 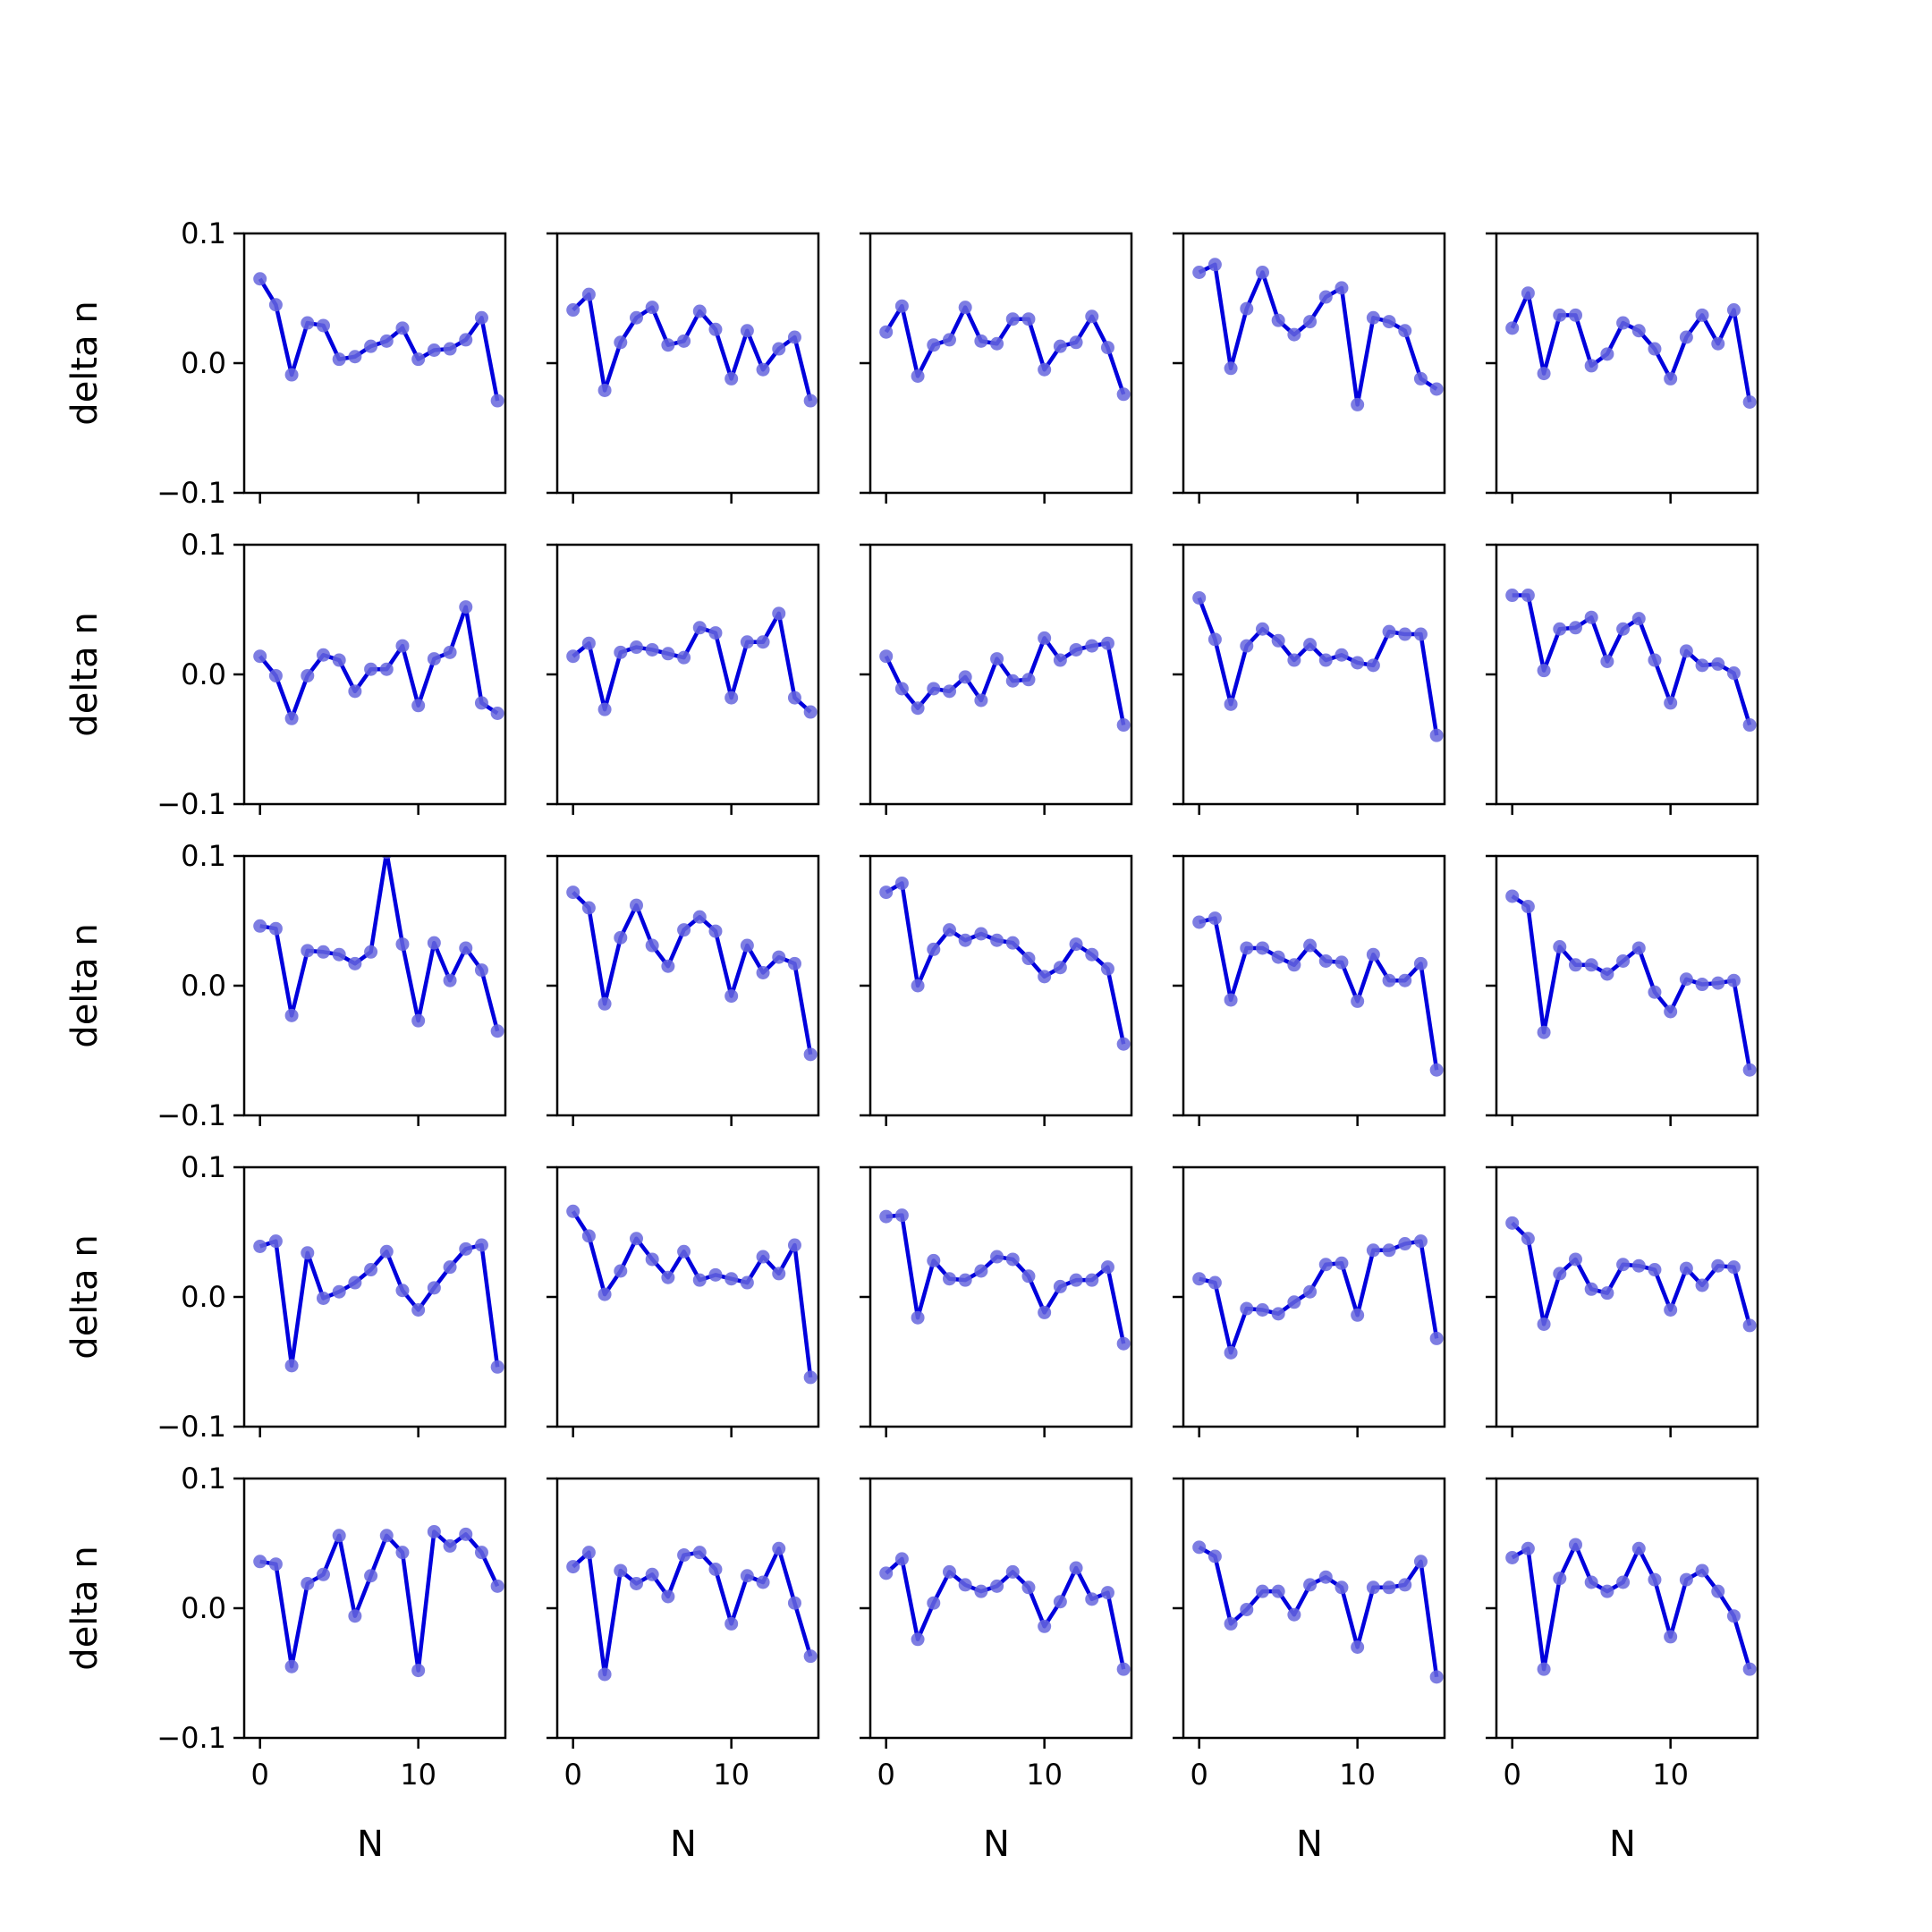 What do you see at coordinates (191, 493) in the screenshot?
I see `y-tick-label: −0.1` at bounding box center [191, 493].